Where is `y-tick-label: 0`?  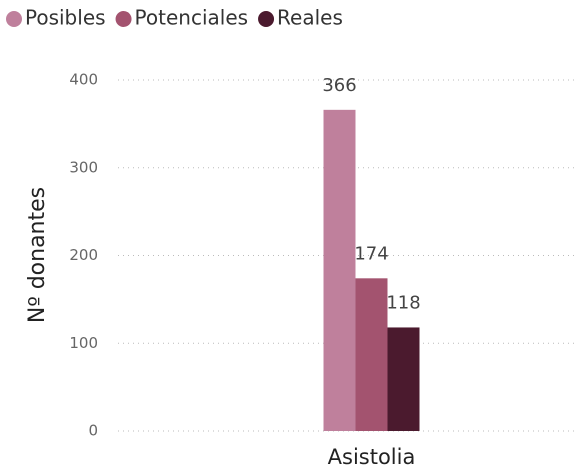
y-tick-label: 0 is located at coordinates (93, 431).